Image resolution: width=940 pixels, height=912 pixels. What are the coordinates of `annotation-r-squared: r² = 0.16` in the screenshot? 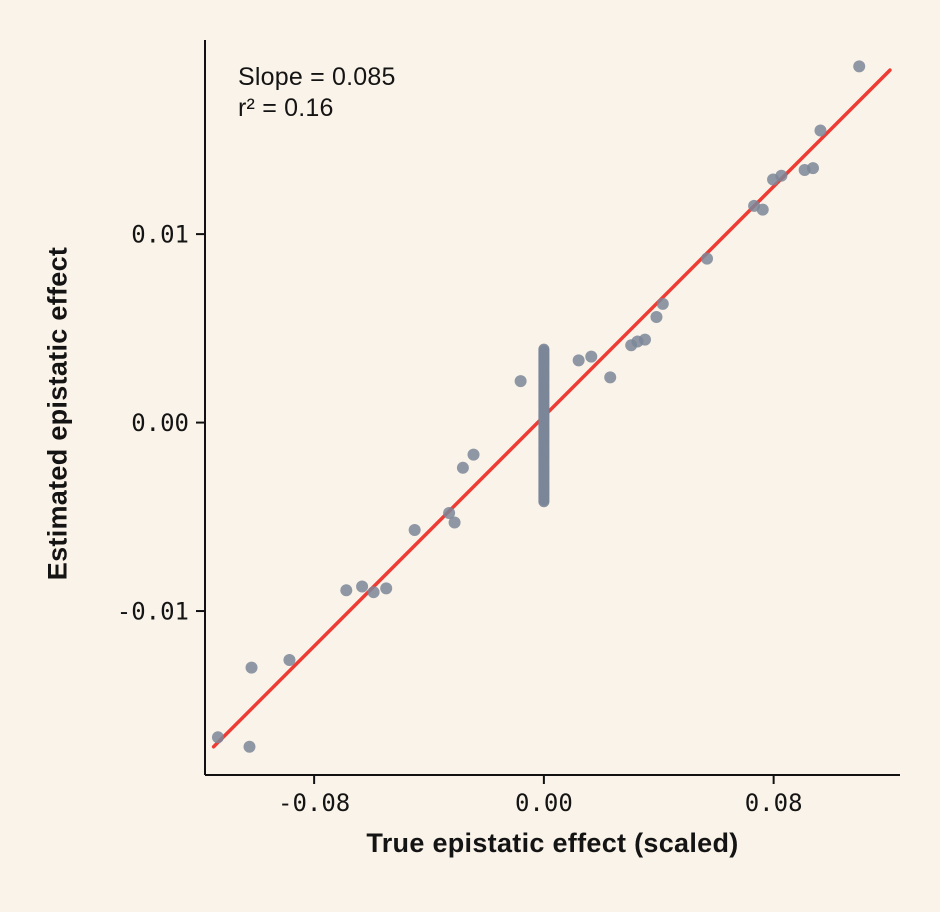 It's located at (286, 108).